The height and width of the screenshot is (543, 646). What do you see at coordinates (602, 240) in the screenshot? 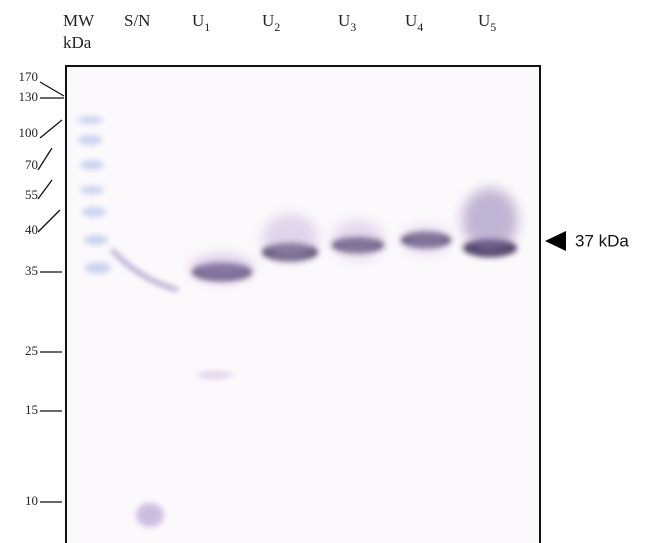
I see `arrow-label: 37 kDa` at bounding box center [602, 240].